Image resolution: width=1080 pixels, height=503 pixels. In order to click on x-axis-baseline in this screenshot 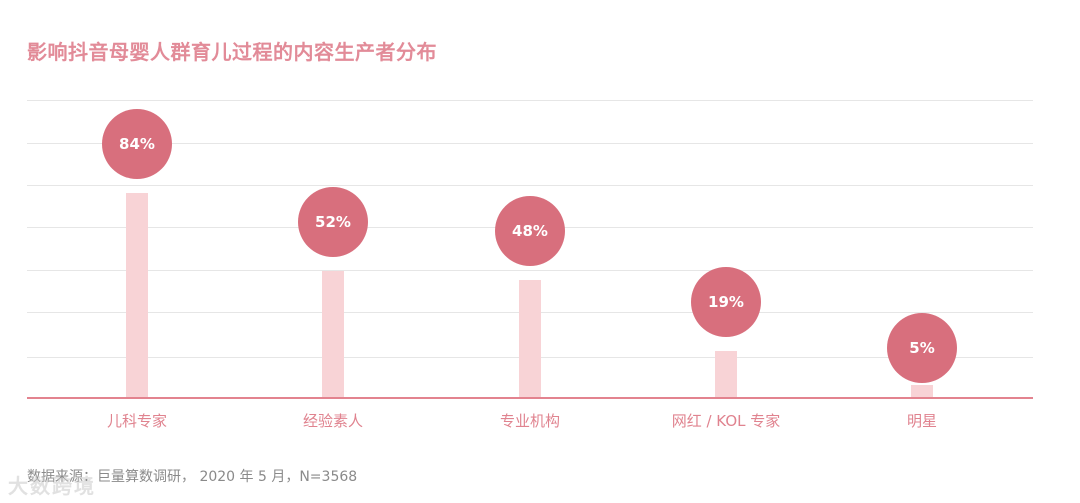, I will do `click(530, 398)`.